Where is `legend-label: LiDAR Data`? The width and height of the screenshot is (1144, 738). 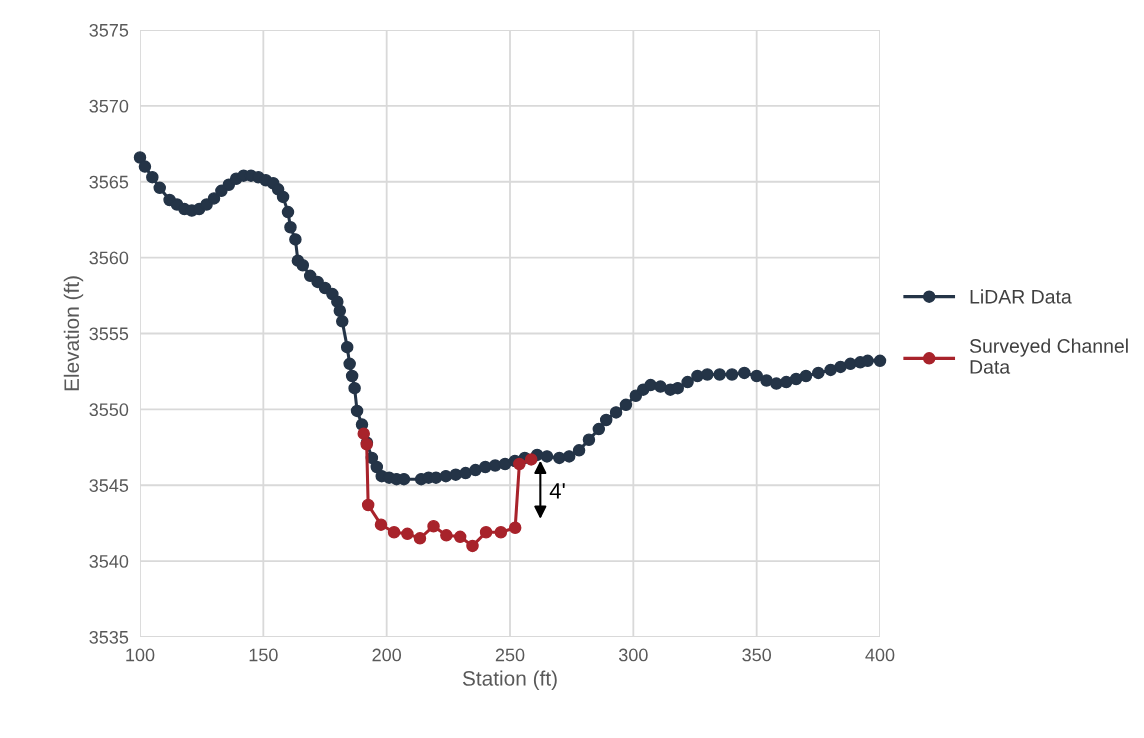 legend-label: LiDAR Data is located at coordinates (1021, 296).